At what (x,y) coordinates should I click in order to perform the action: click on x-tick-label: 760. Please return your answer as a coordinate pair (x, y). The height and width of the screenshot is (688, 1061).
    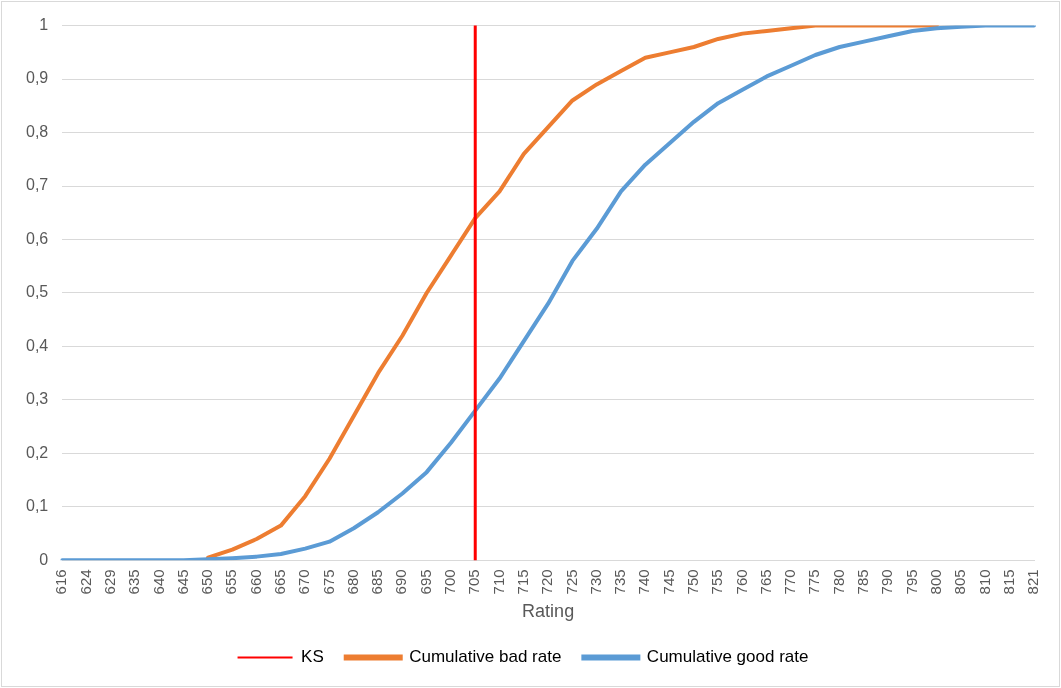
    Looking at the image, I should click on (741, 582).